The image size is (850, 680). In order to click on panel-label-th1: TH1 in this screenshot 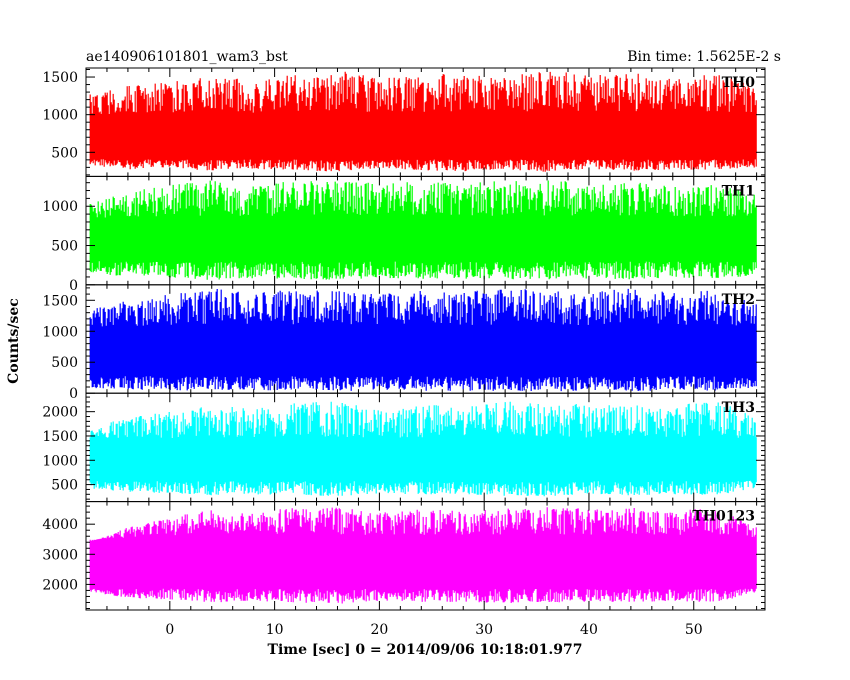, I will do `click(738, 191)`.